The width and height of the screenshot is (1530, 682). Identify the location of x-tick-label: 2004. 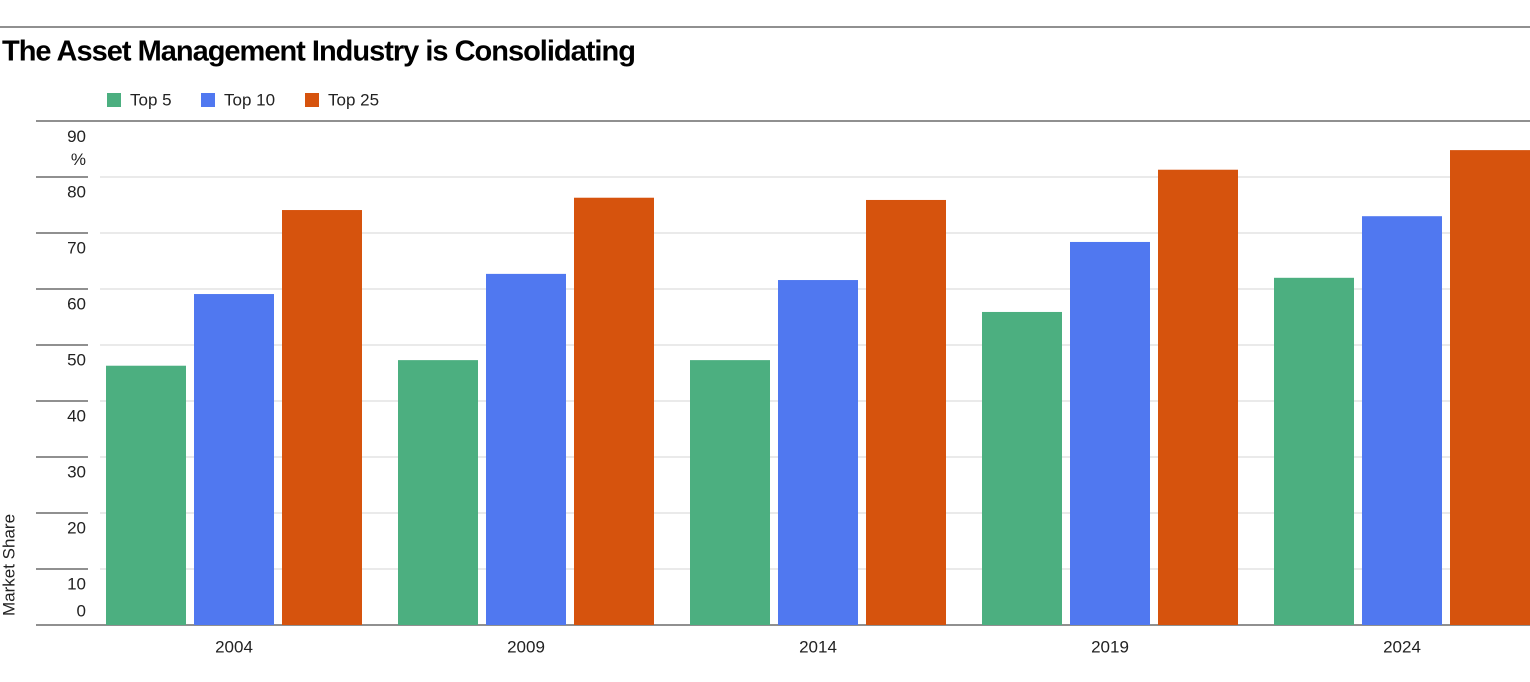
(234, 646).